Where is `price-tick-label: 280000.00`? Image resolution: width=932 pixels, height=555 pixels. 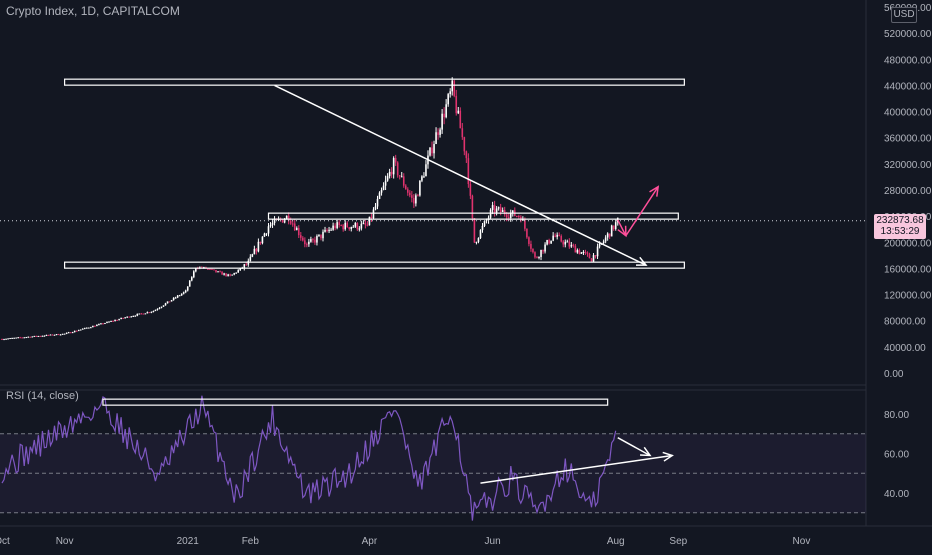
price-tick-label: 280000.00 is located at coordinates (908, 191).